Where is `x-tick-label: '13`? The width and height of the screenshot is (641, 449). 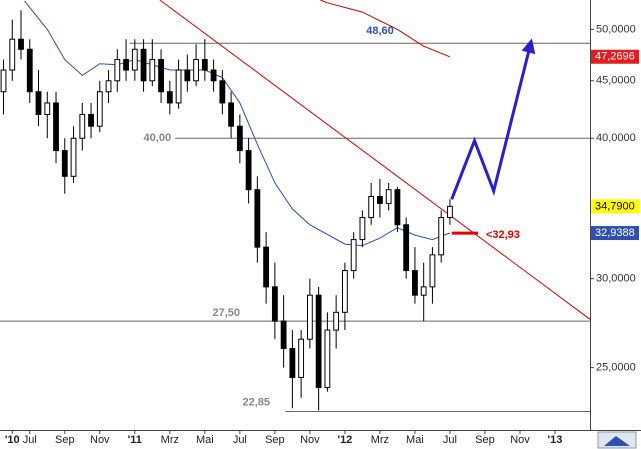
x-tick-label: '13 is located at coordinates (555, 440).